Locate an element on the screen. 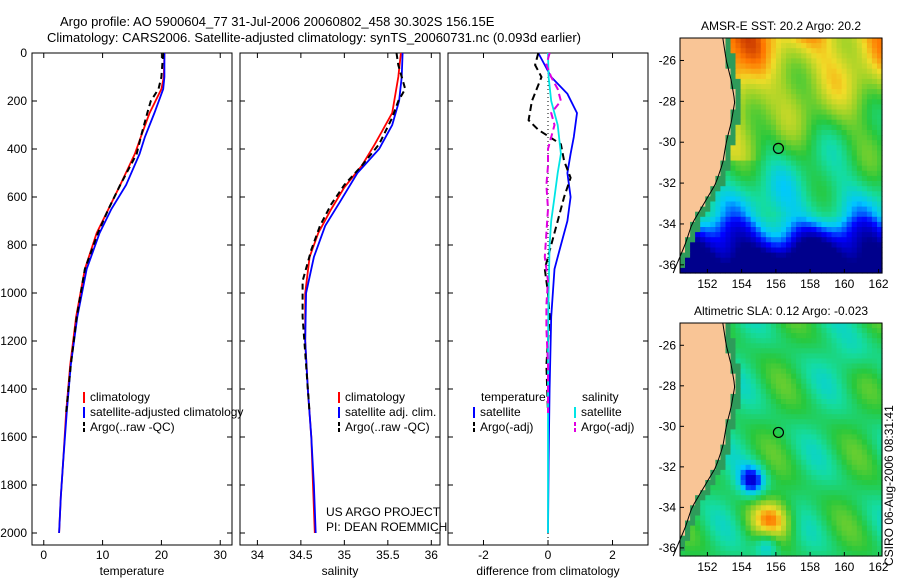 The height and width of the screenshot is (580, 900). salinity-annotation-pi: PI: DEAN ROEMMICH is located at coordinates (386, 527).